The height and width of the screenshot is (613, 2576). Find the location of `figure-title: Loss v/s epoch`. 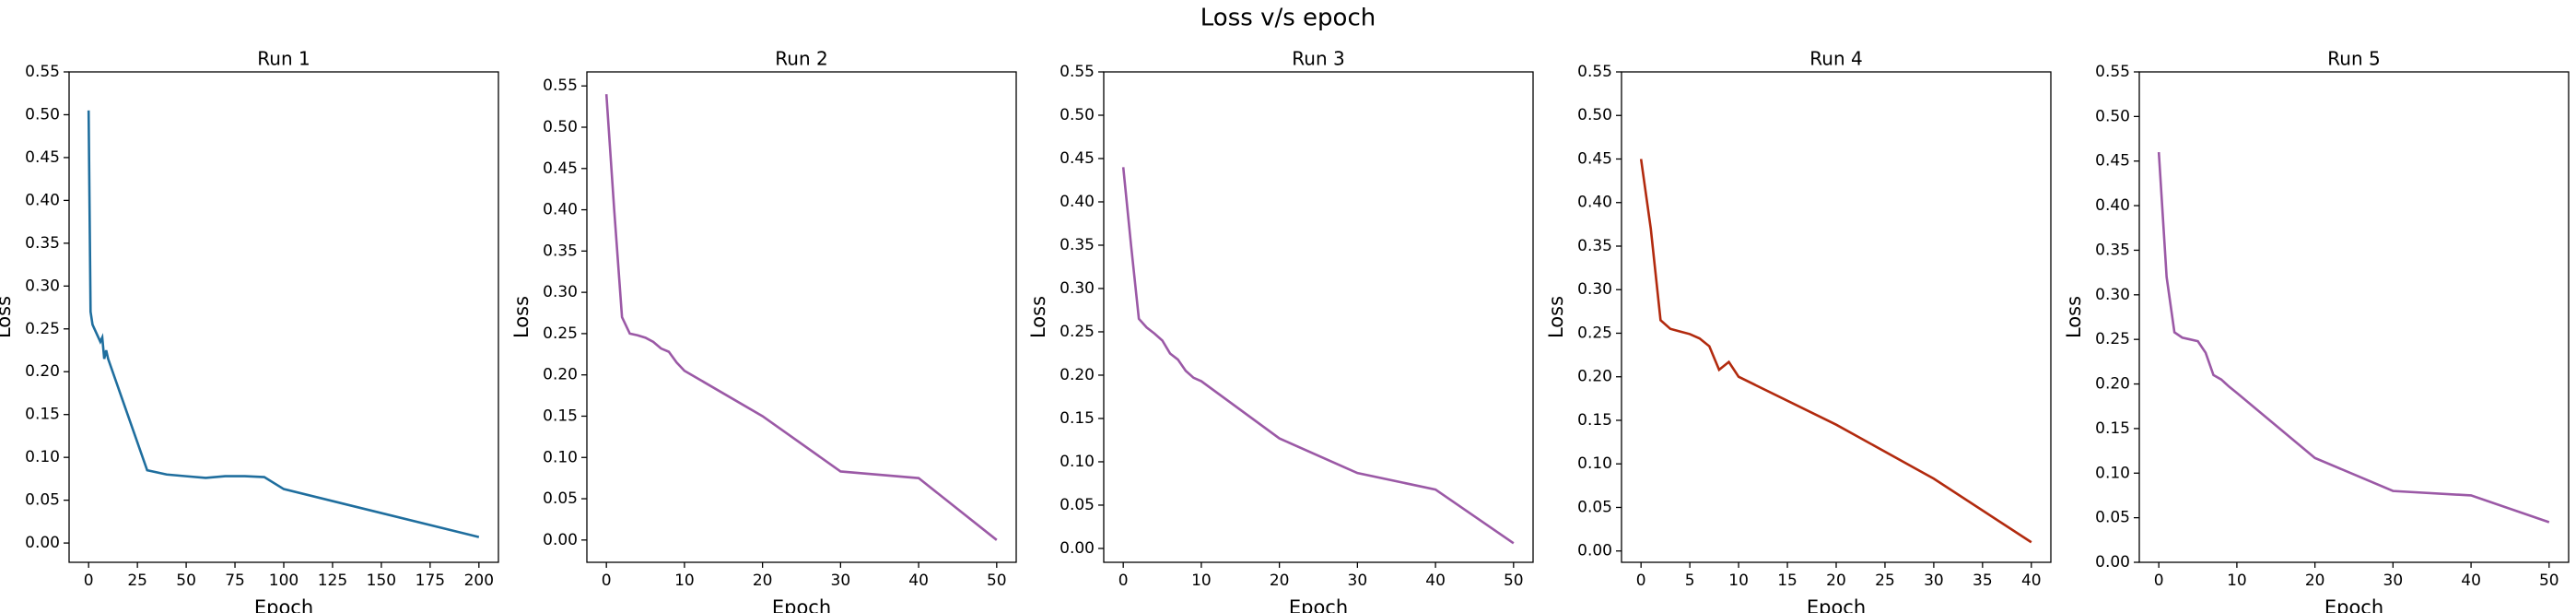

figure-title: Loss v/s epoch is located at coordinates (1288, 19).